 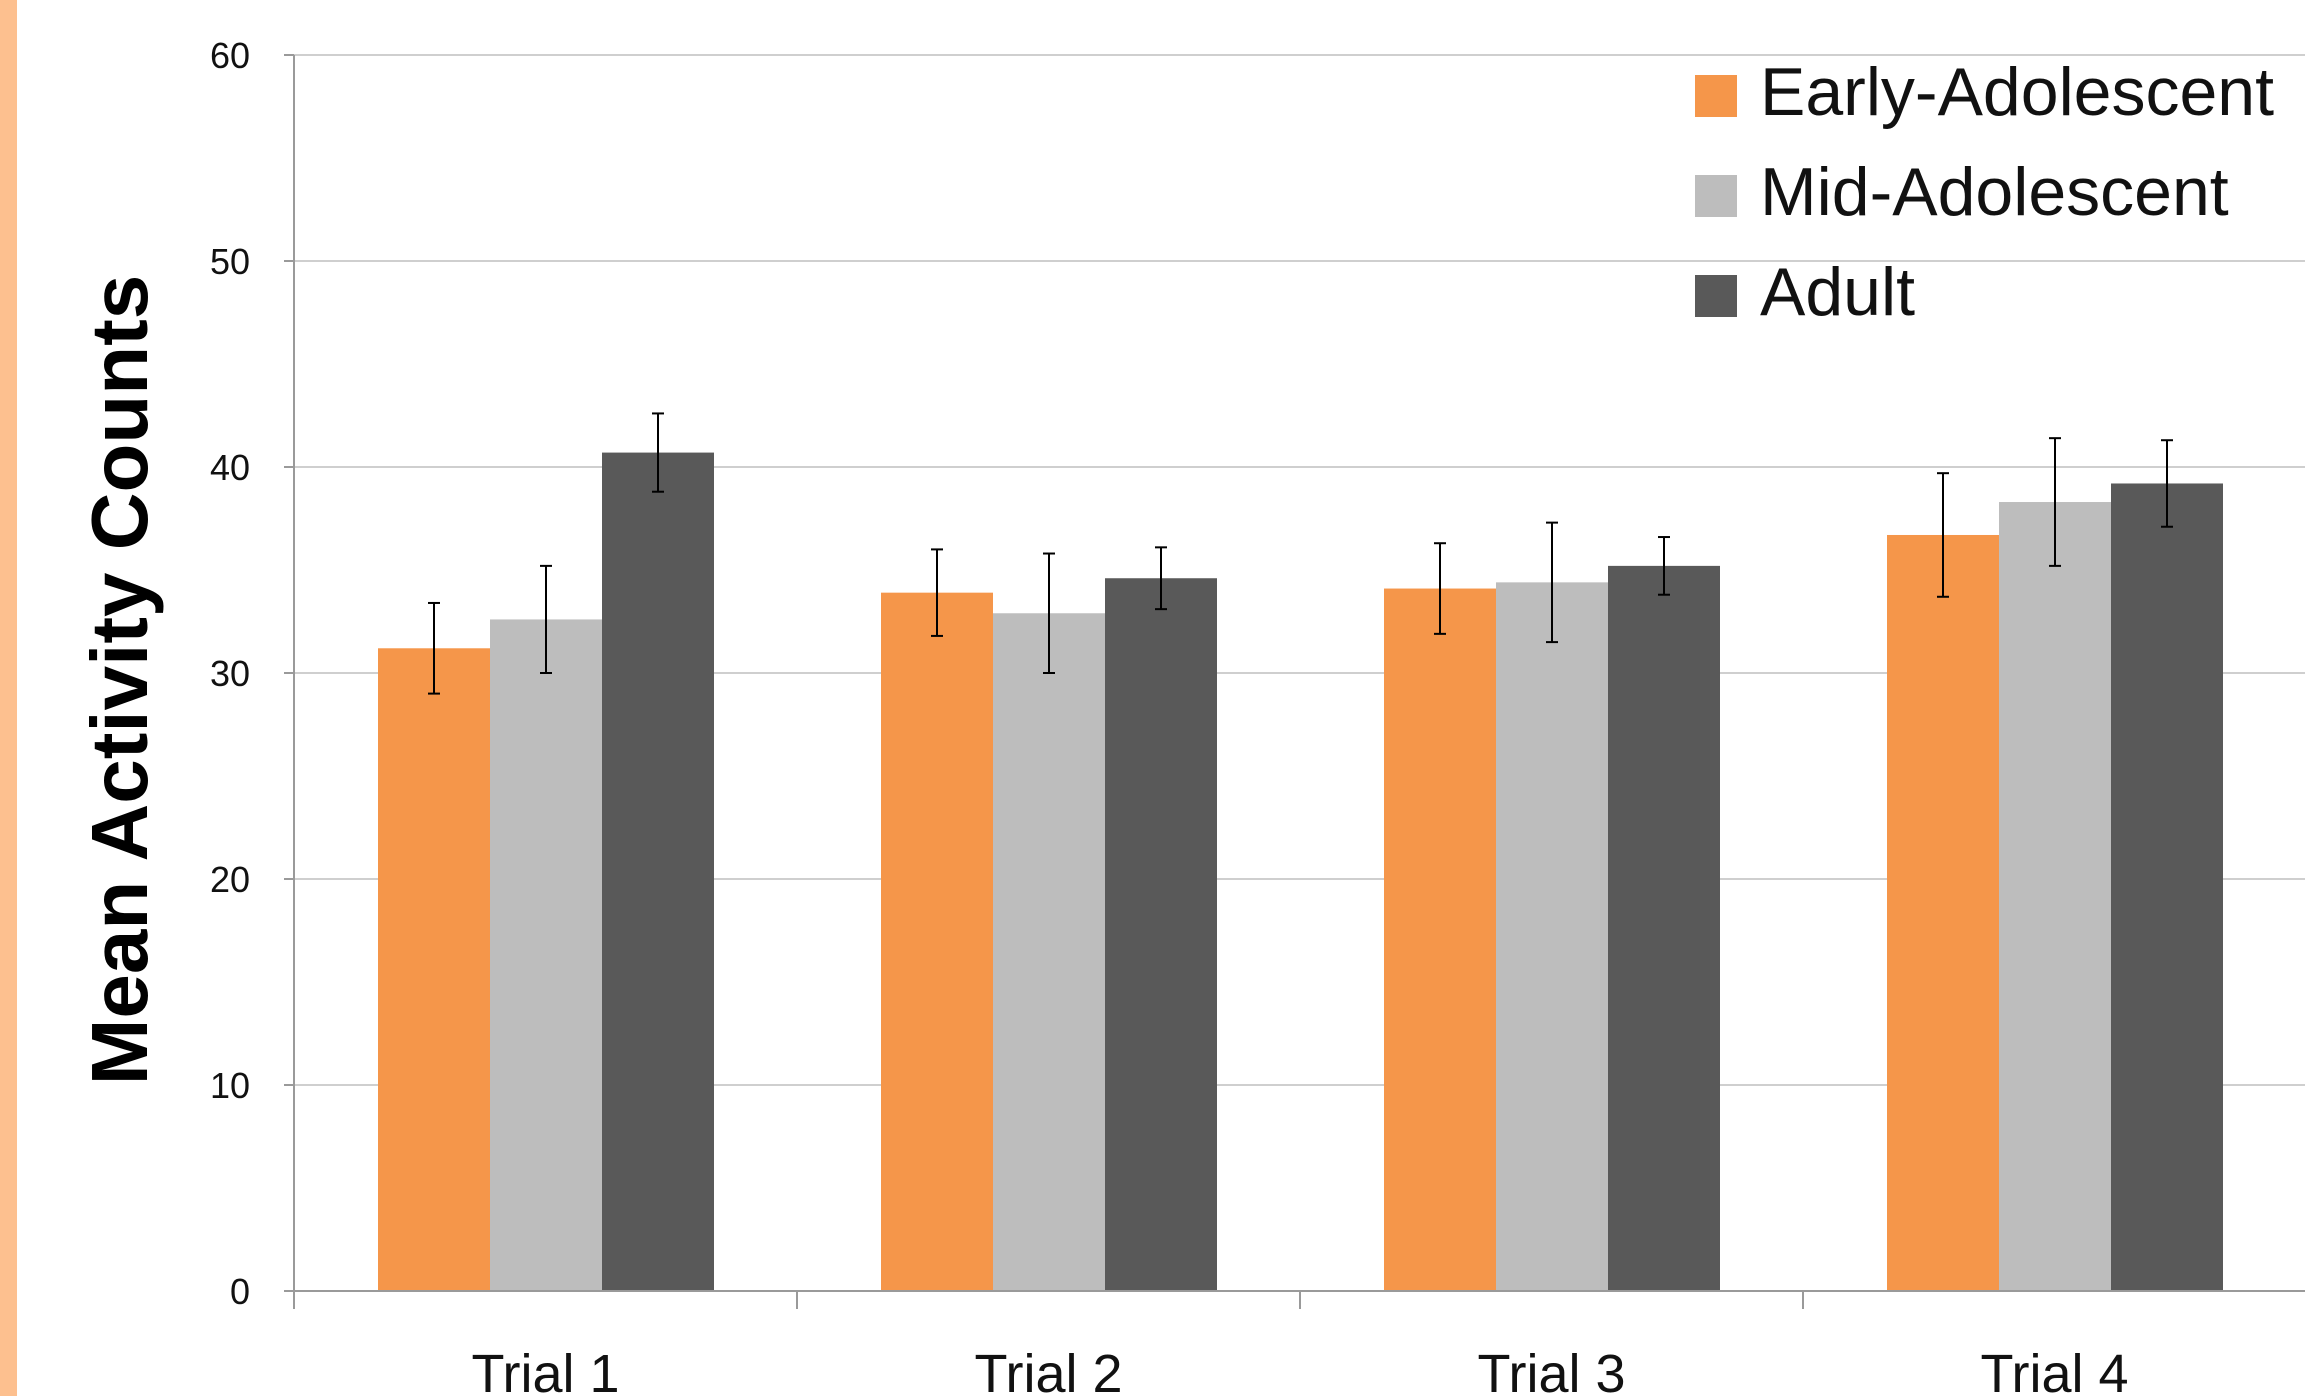 I want to click on y-tick-label: 20, so click(x=230, y=879).